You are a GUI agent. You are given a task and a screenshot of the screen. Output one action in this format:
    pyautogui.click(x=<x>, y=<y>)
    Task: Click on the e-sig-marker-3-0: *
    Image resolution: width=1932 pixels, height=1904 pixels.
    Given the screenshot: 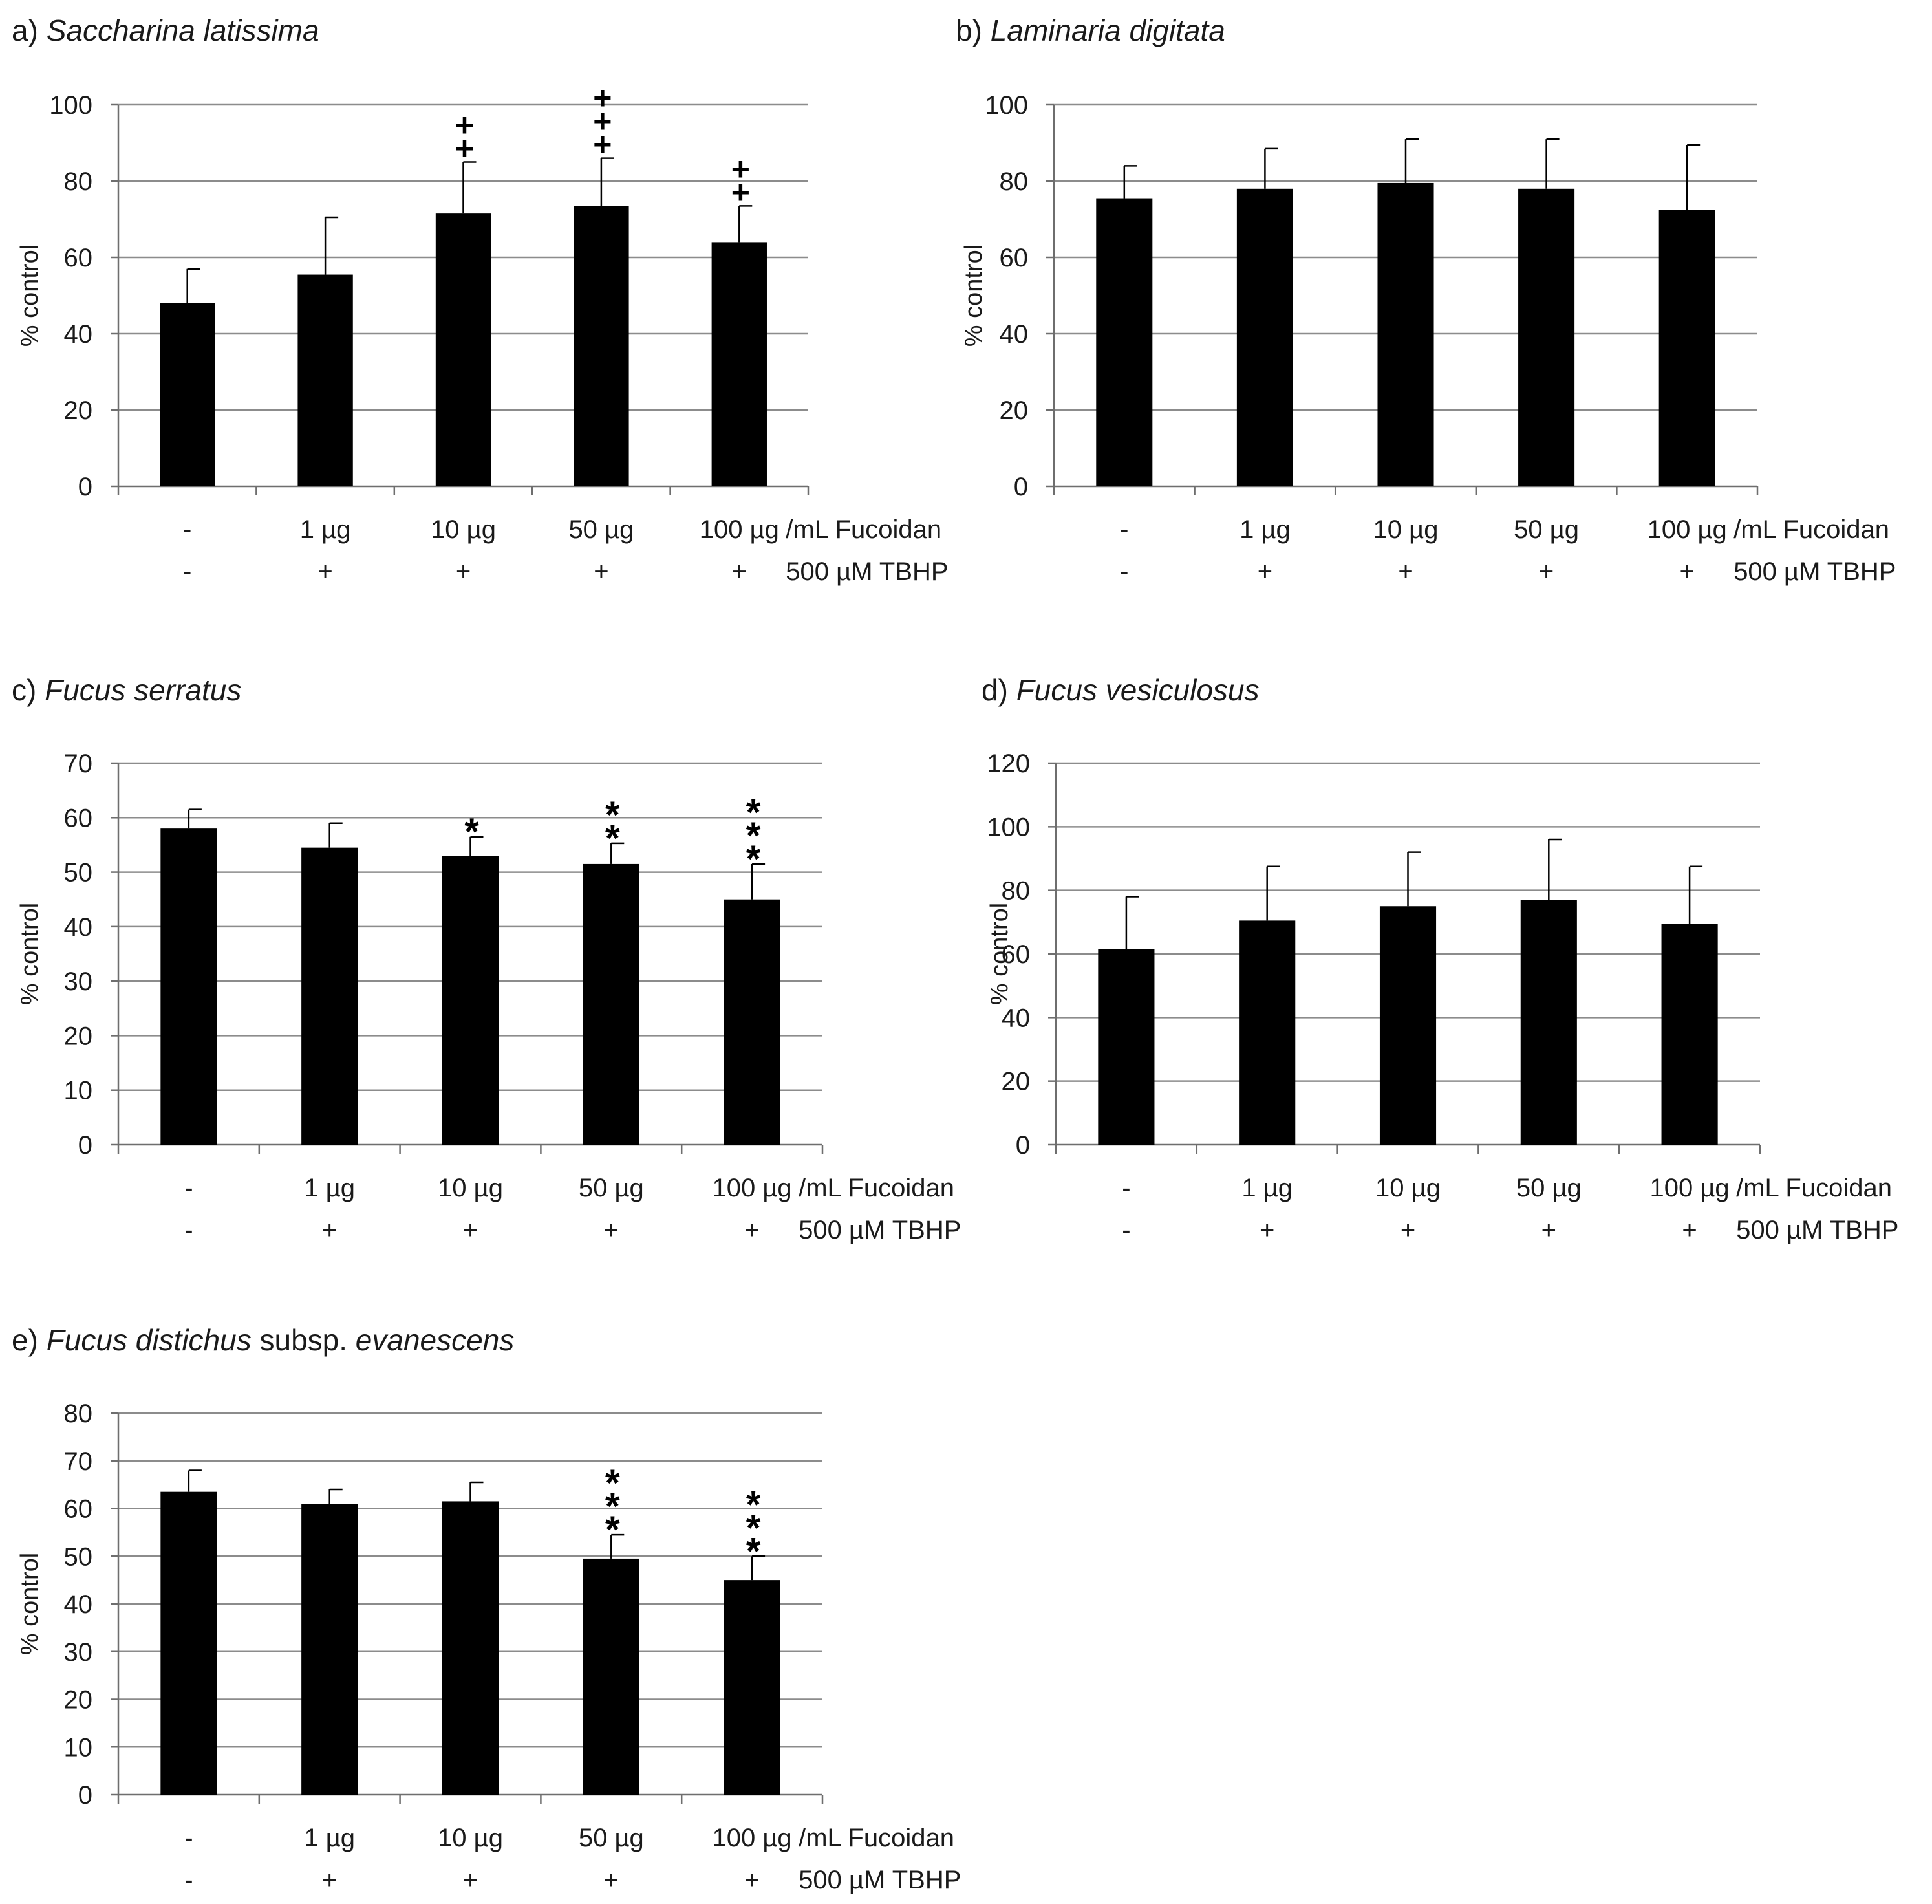 What is the action you would take?
    pyautogui.click(x=612, y=1530)
    